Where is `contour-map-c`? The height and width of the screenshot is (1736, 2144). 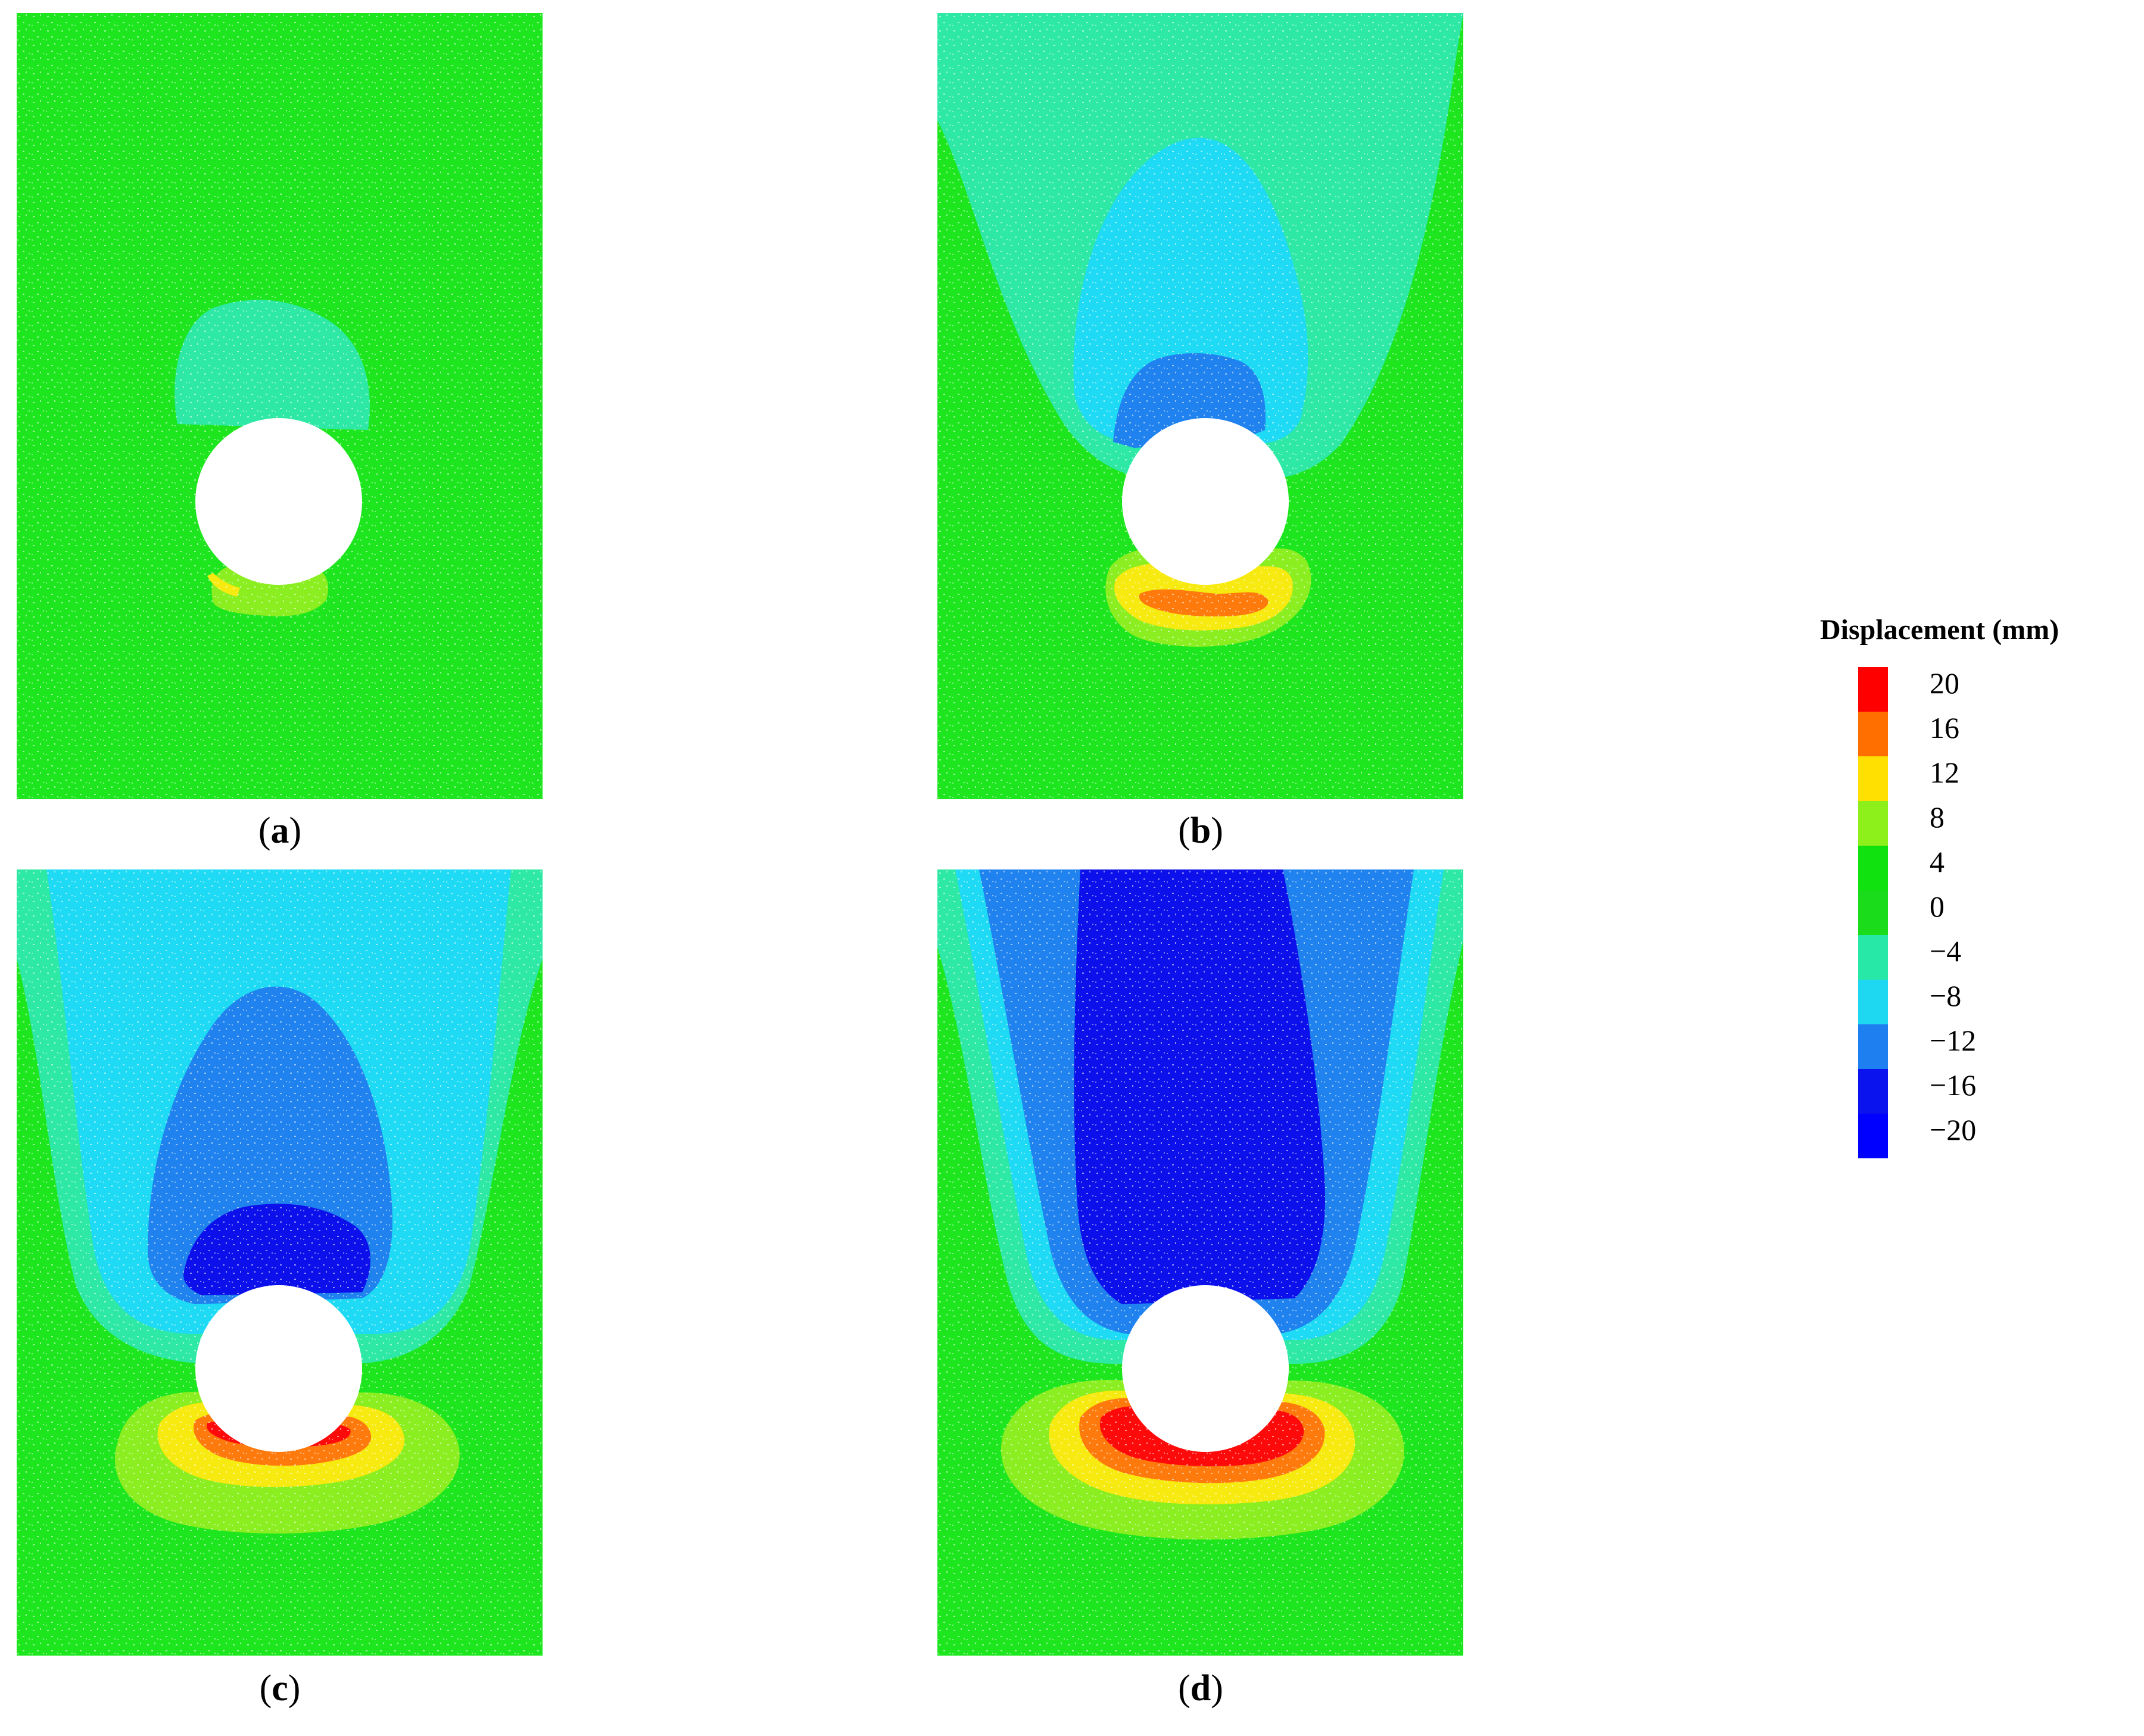 contour-map-c is located at coordinates (280, 1262).